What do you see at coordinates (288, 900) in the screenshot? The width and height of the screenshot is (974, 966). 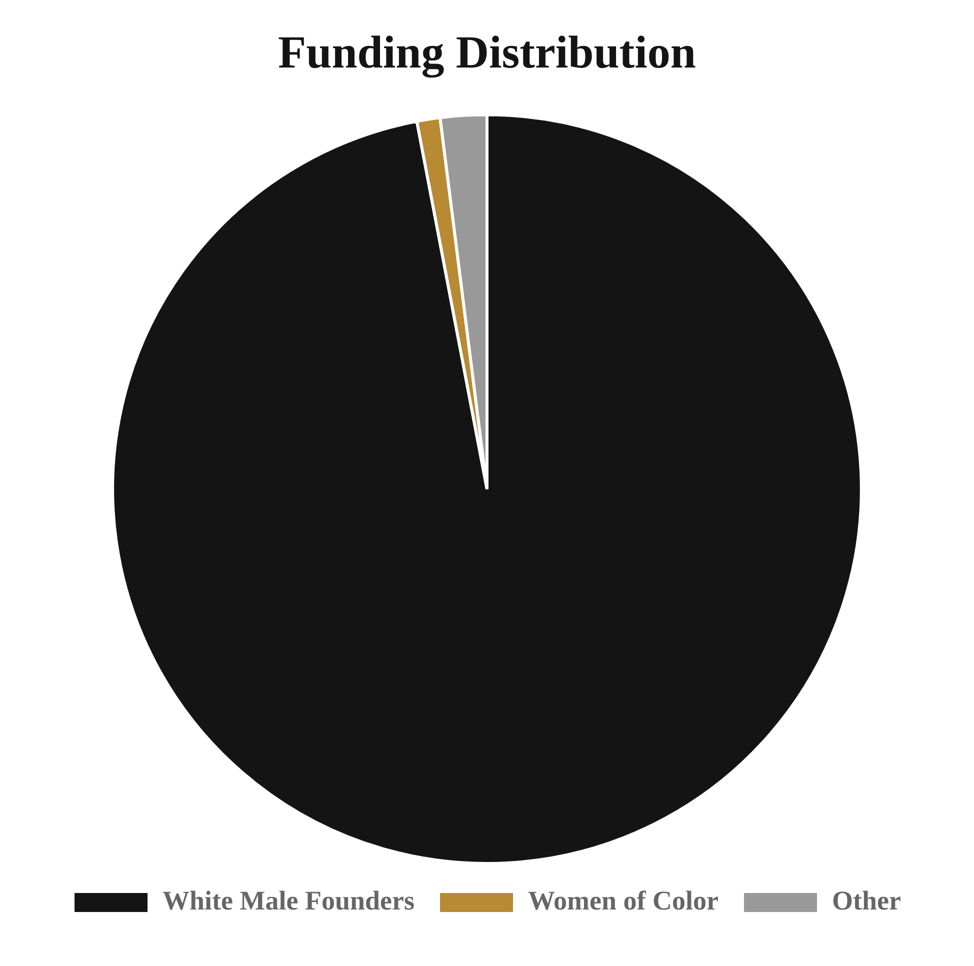 I see `legend-label: White Male Founders` at bounding box center [288, 900].